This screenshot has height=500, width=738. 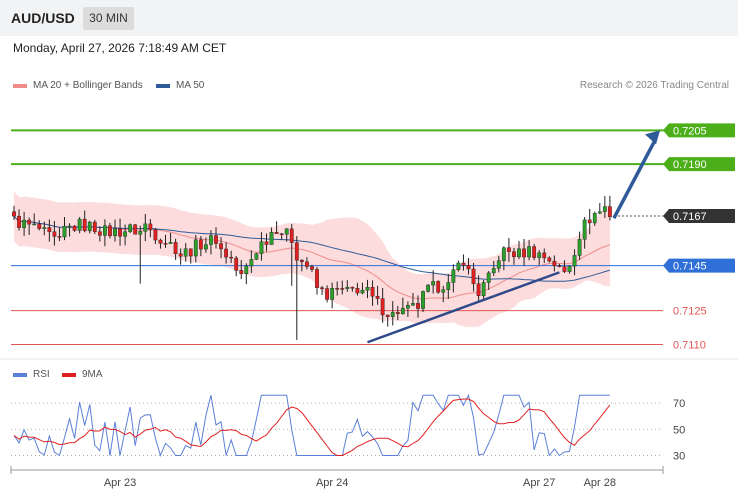 What do you see at coordinates (652, 137) in the screenshot?
I see `forecast-arrowhead` at bounding box center [652, 137].